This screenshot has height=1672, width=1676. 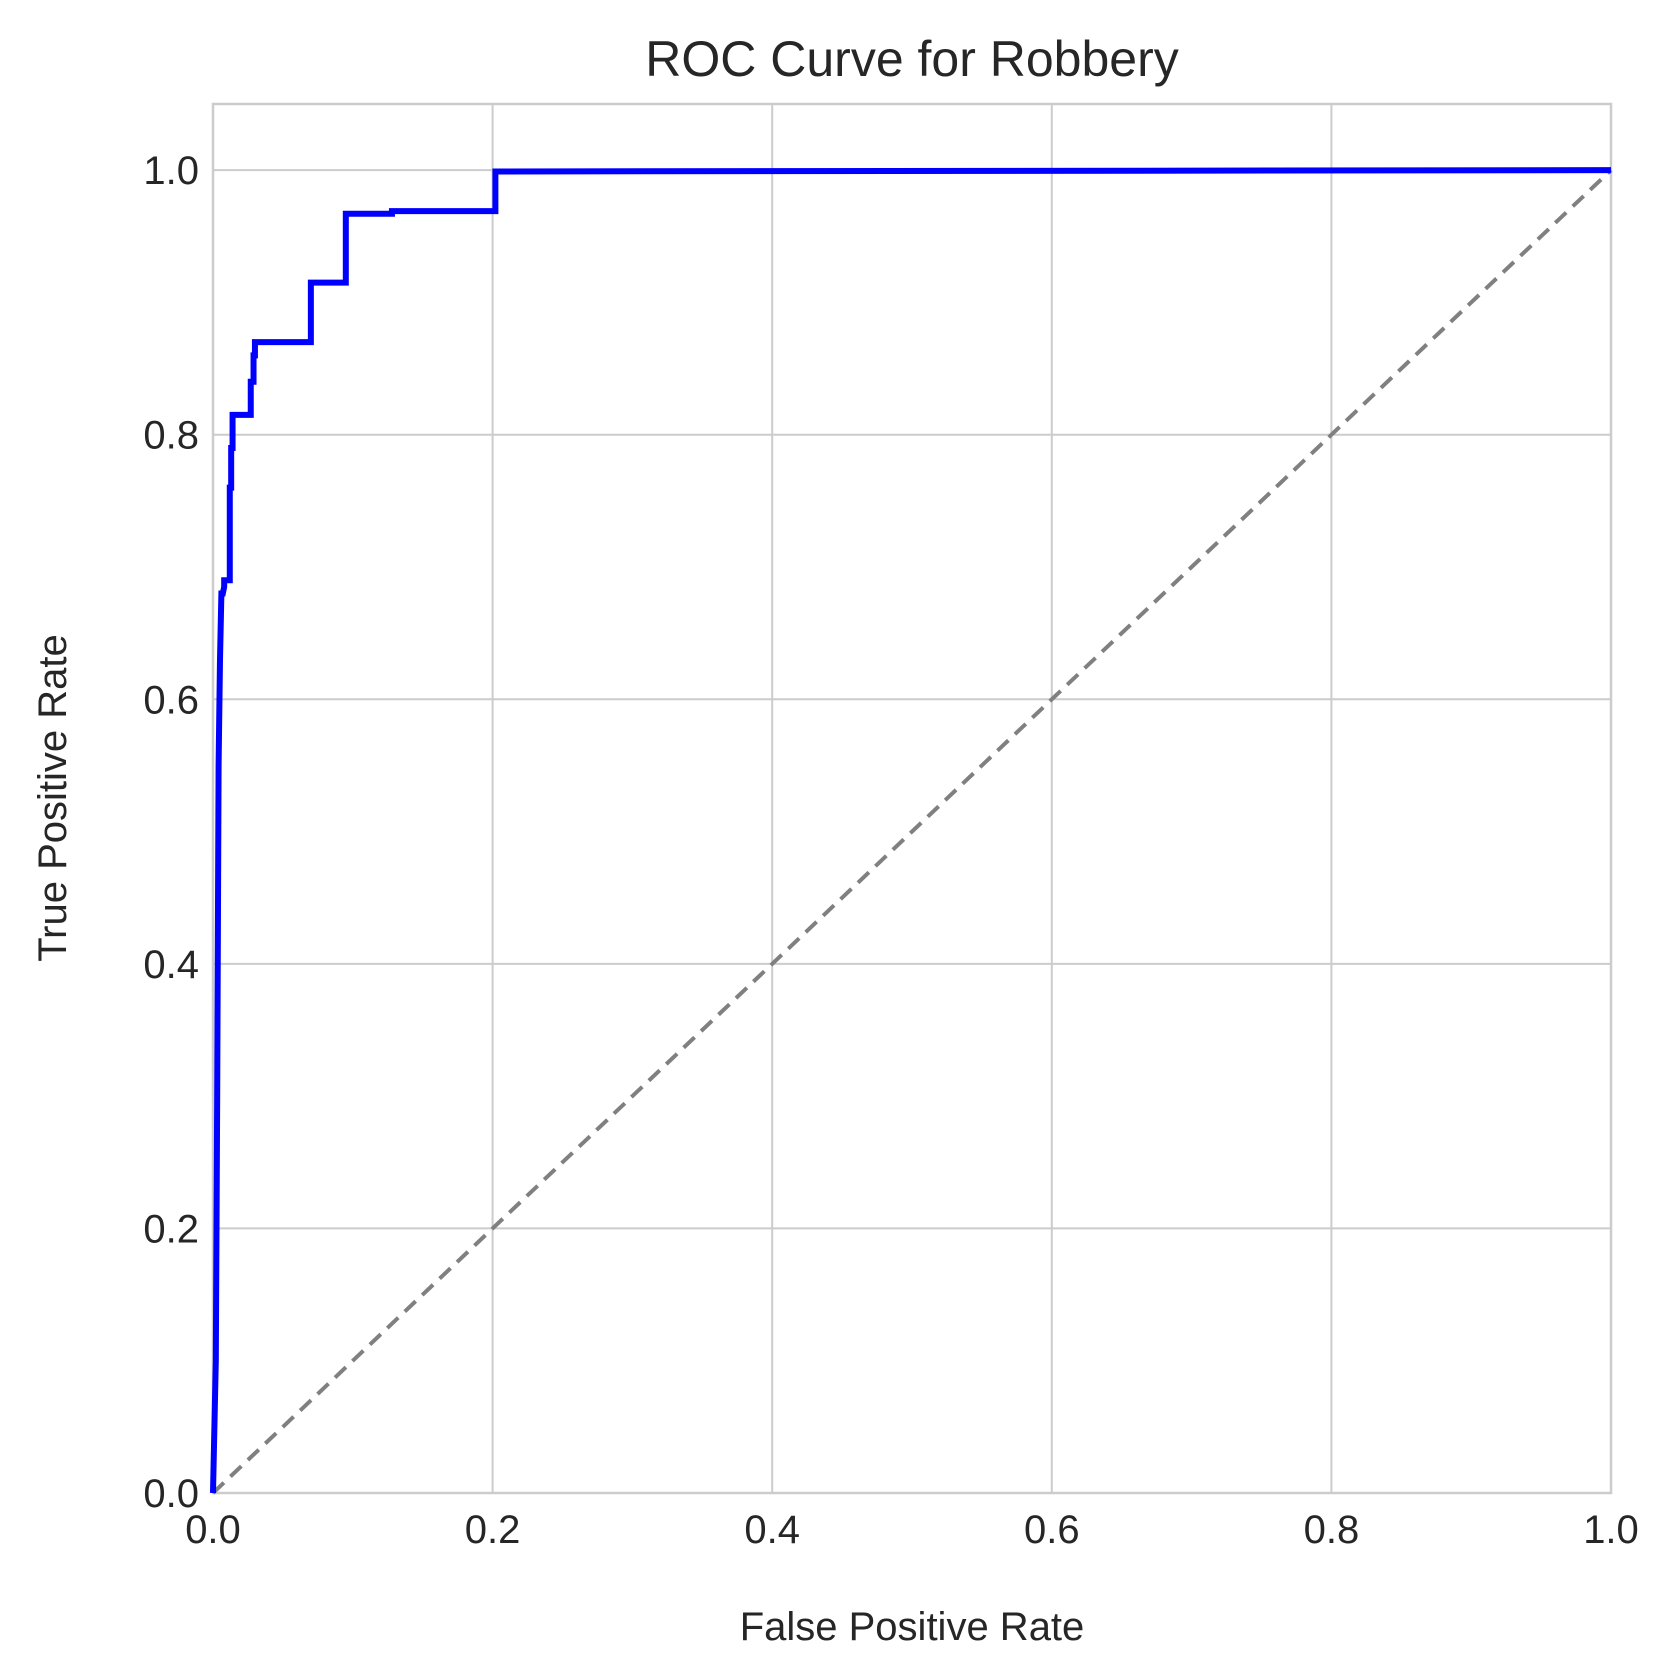 What do you see at coordinates (171, 171) in the screenshot?
I see `y-tick-label: 1.0` at bounding box center [171, 171].